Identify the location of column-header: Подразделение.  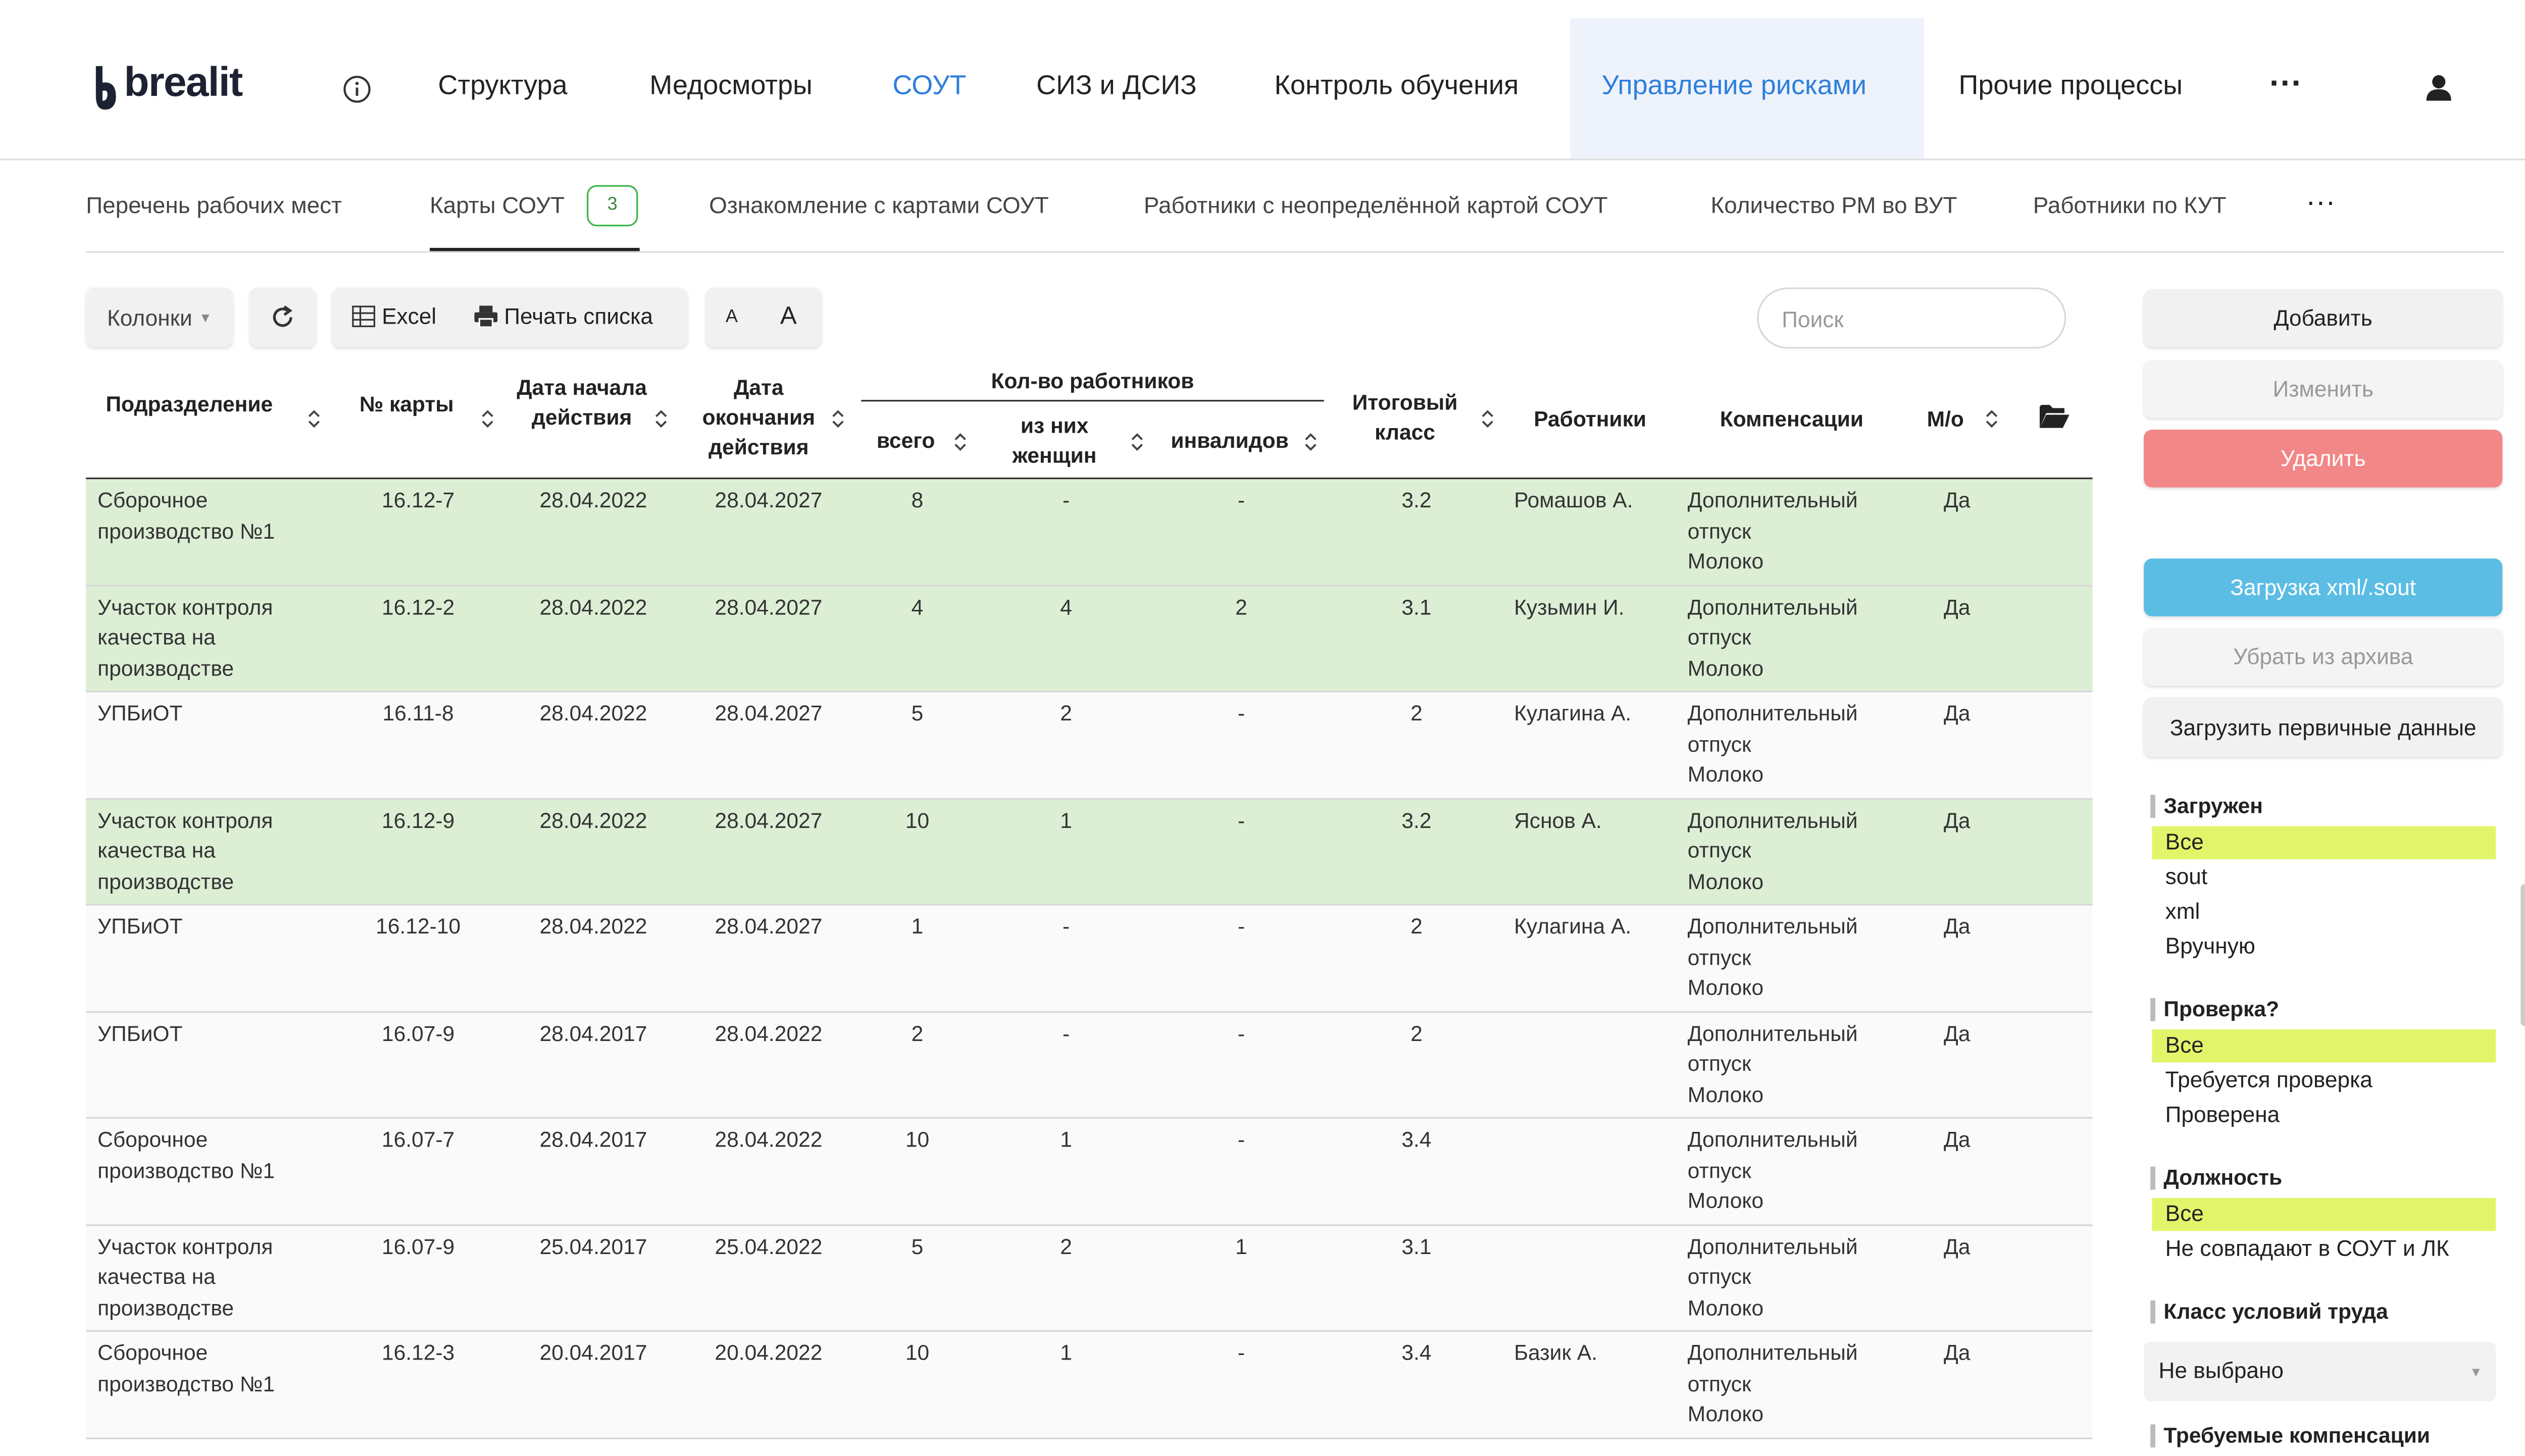
(189, 404).